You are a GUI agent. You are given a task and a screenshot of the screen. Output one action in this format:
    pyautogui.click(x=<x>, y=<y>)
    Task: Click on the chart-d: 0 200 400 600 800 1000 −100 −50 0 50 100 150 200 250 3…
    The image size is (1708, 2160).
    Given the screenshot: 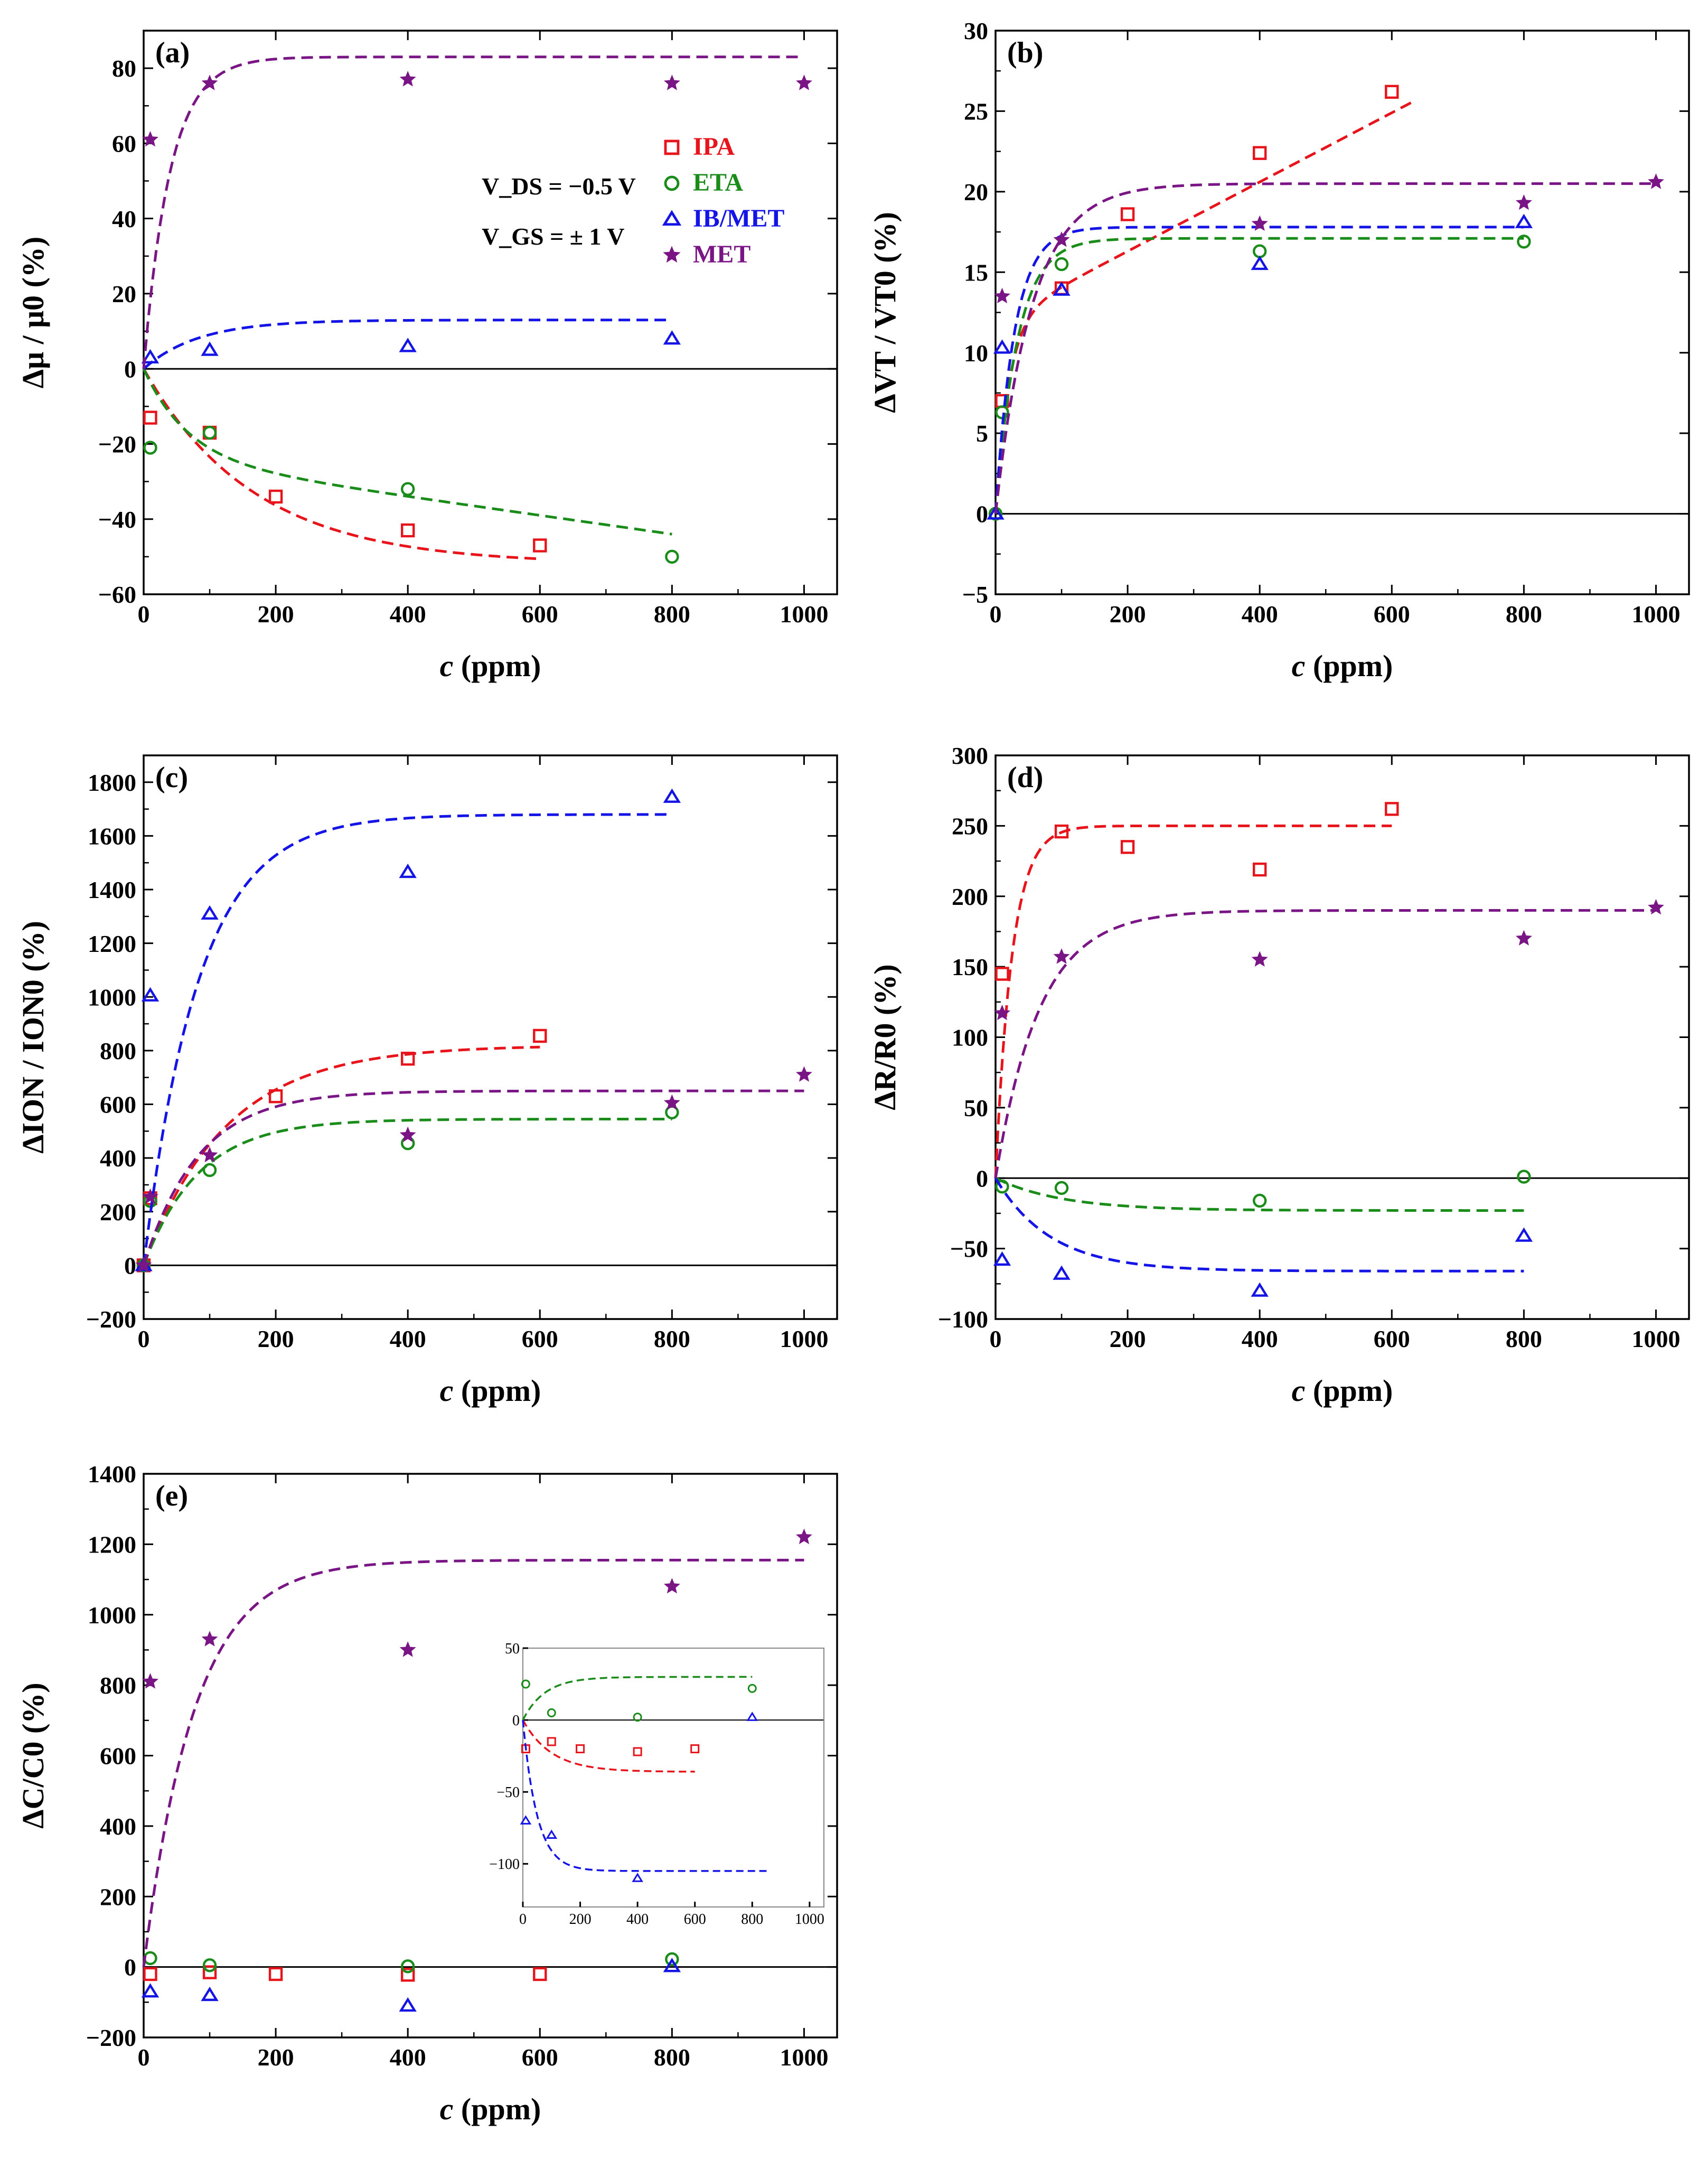 What is the action you would take?
    pyautogui.click(x=1279, y=1075)
    